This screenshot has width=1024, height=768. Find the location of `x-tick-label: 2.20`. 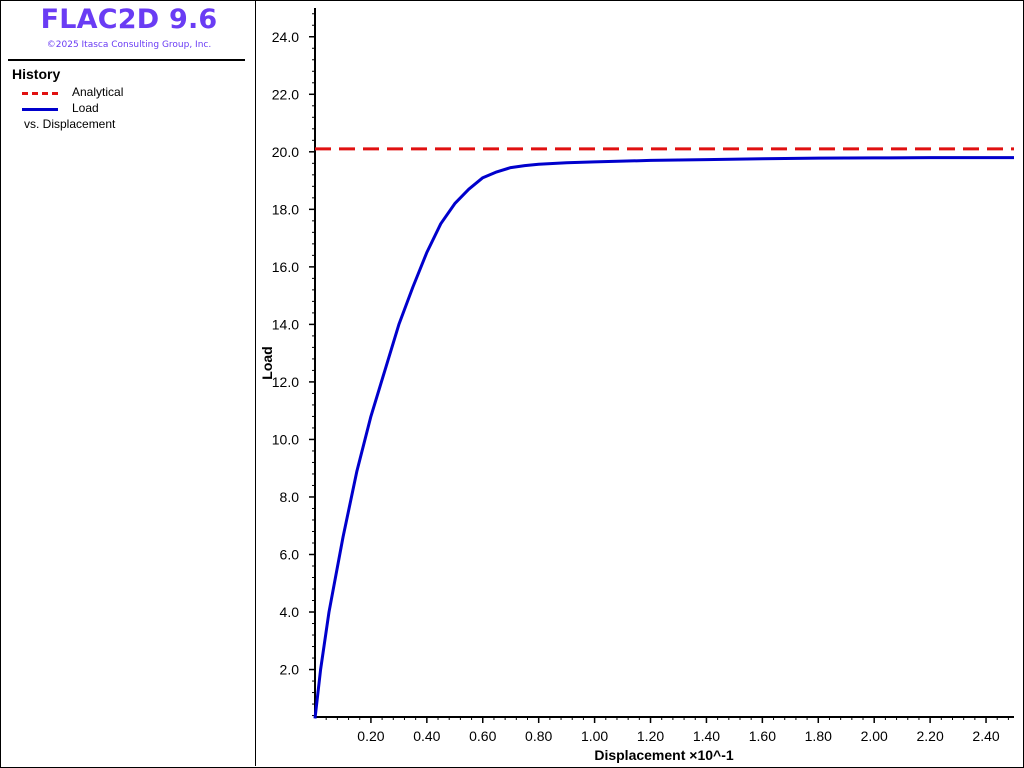

x-tick-label: 2.20 is located at coordinates (929, 736).